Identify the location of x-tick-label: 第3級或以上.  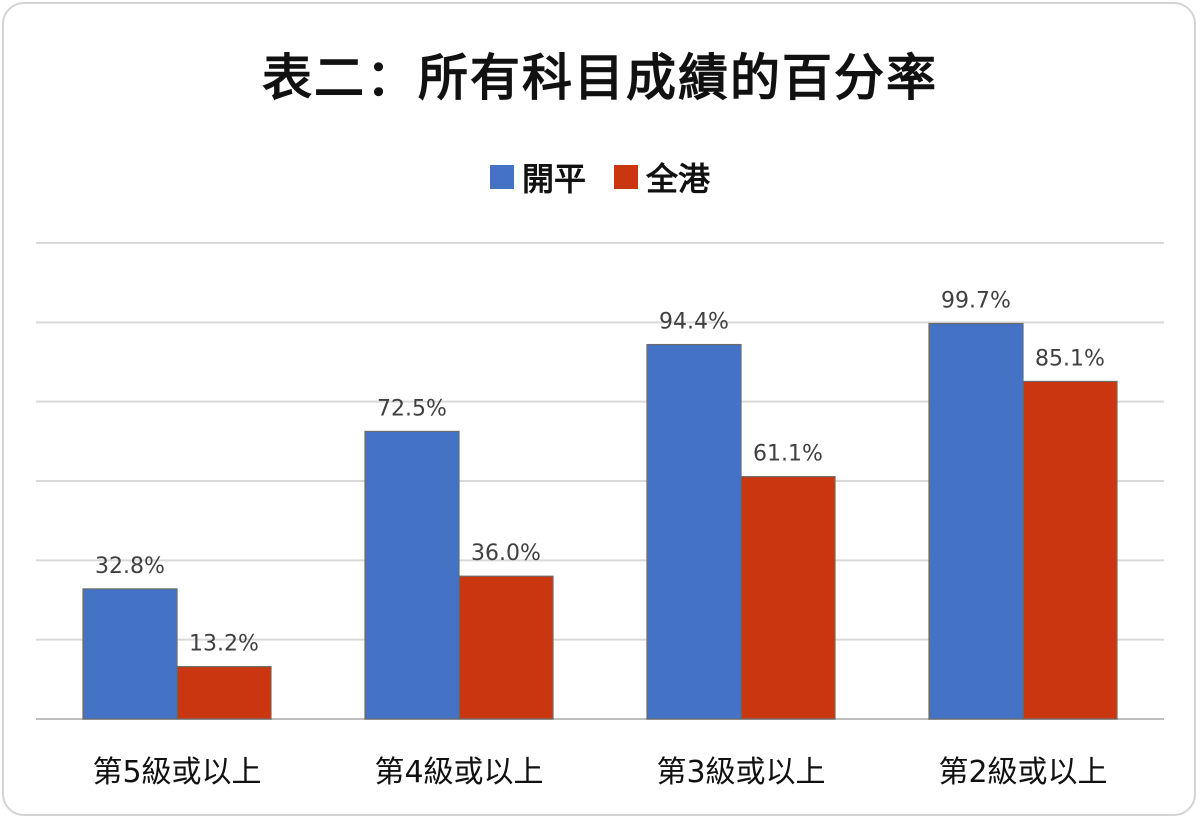
(740, 772).